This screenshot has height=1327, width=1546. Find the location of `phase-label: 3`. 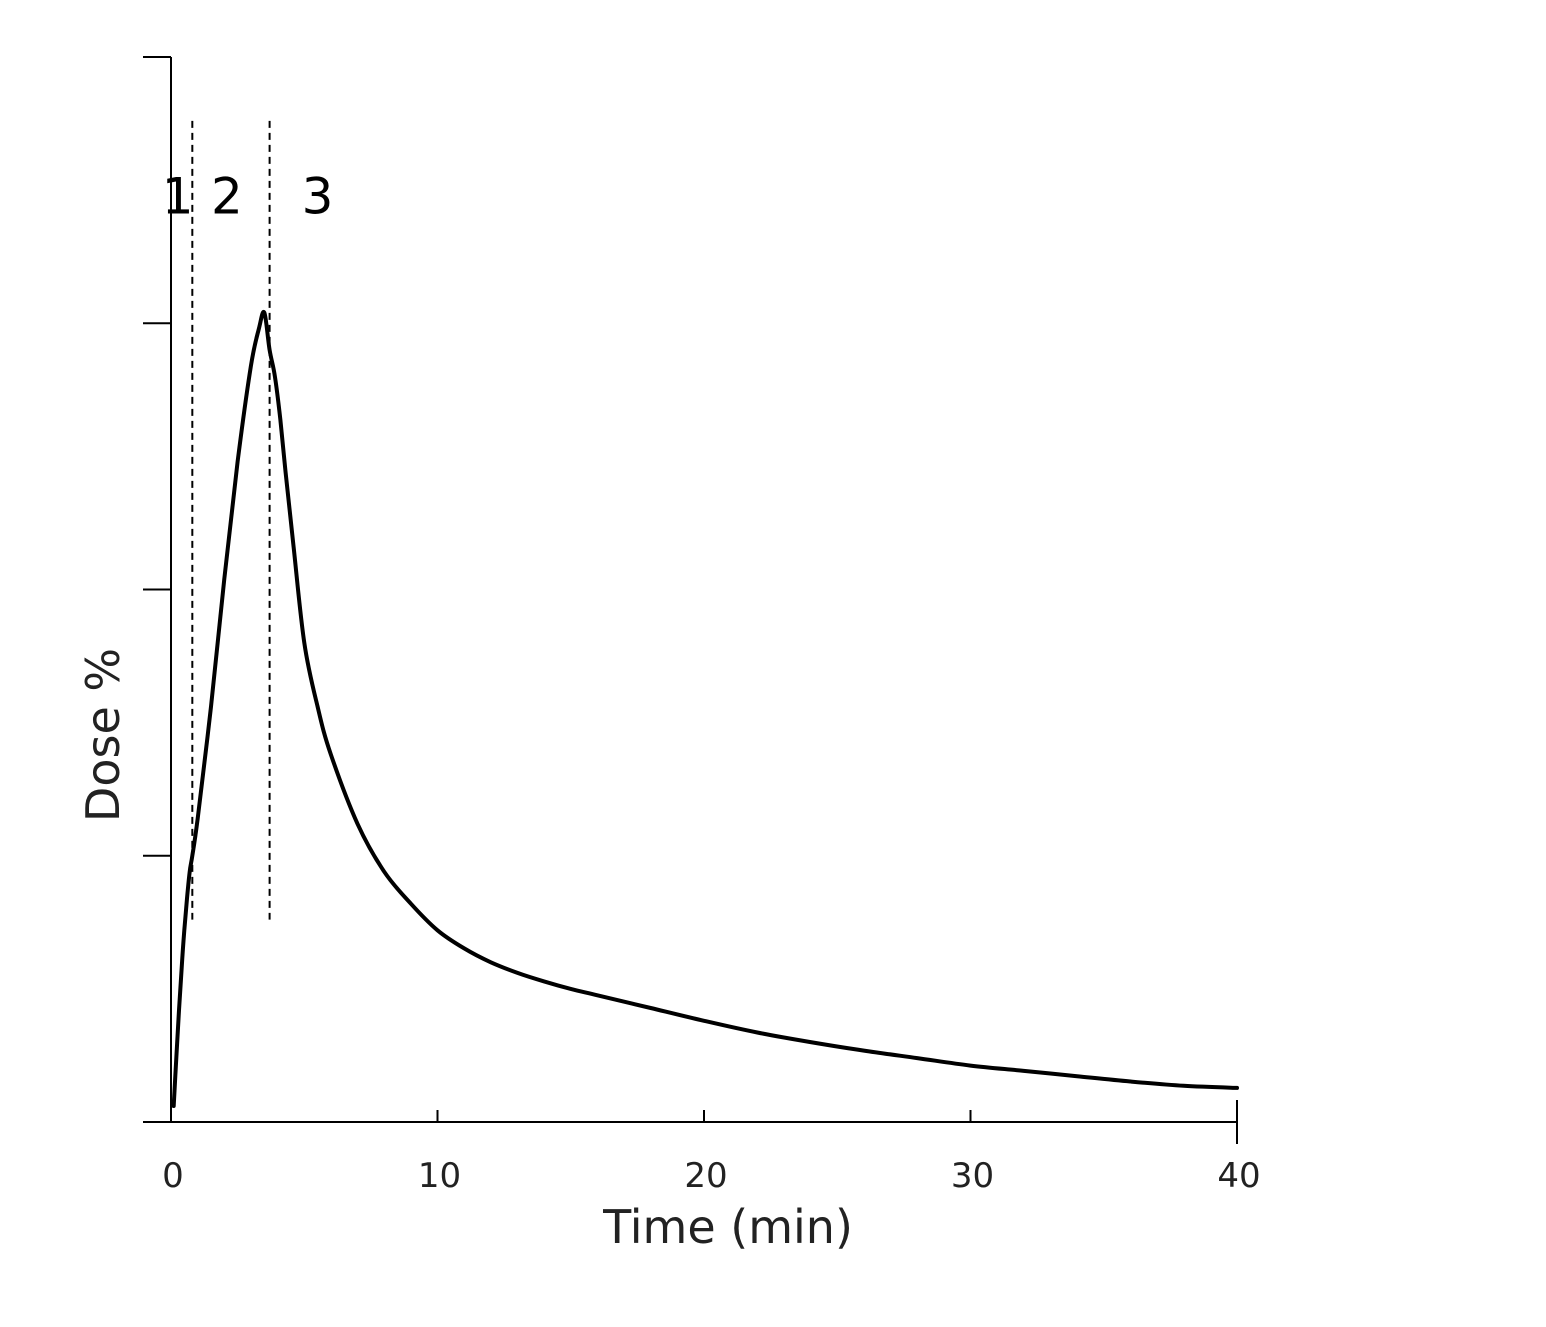

phase-label: 3 is located at coordinates (318, 196).